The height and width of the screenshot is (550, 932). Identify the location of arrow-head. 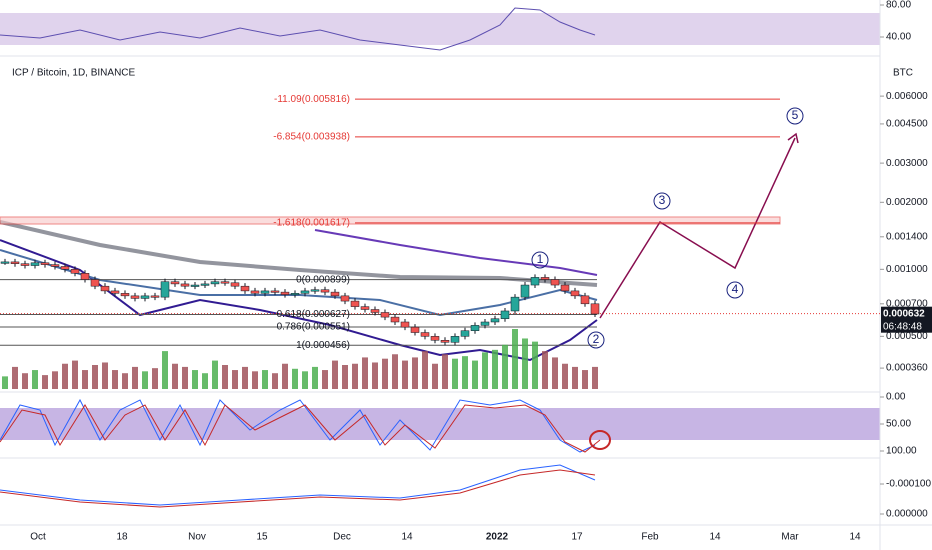
(793, 138).